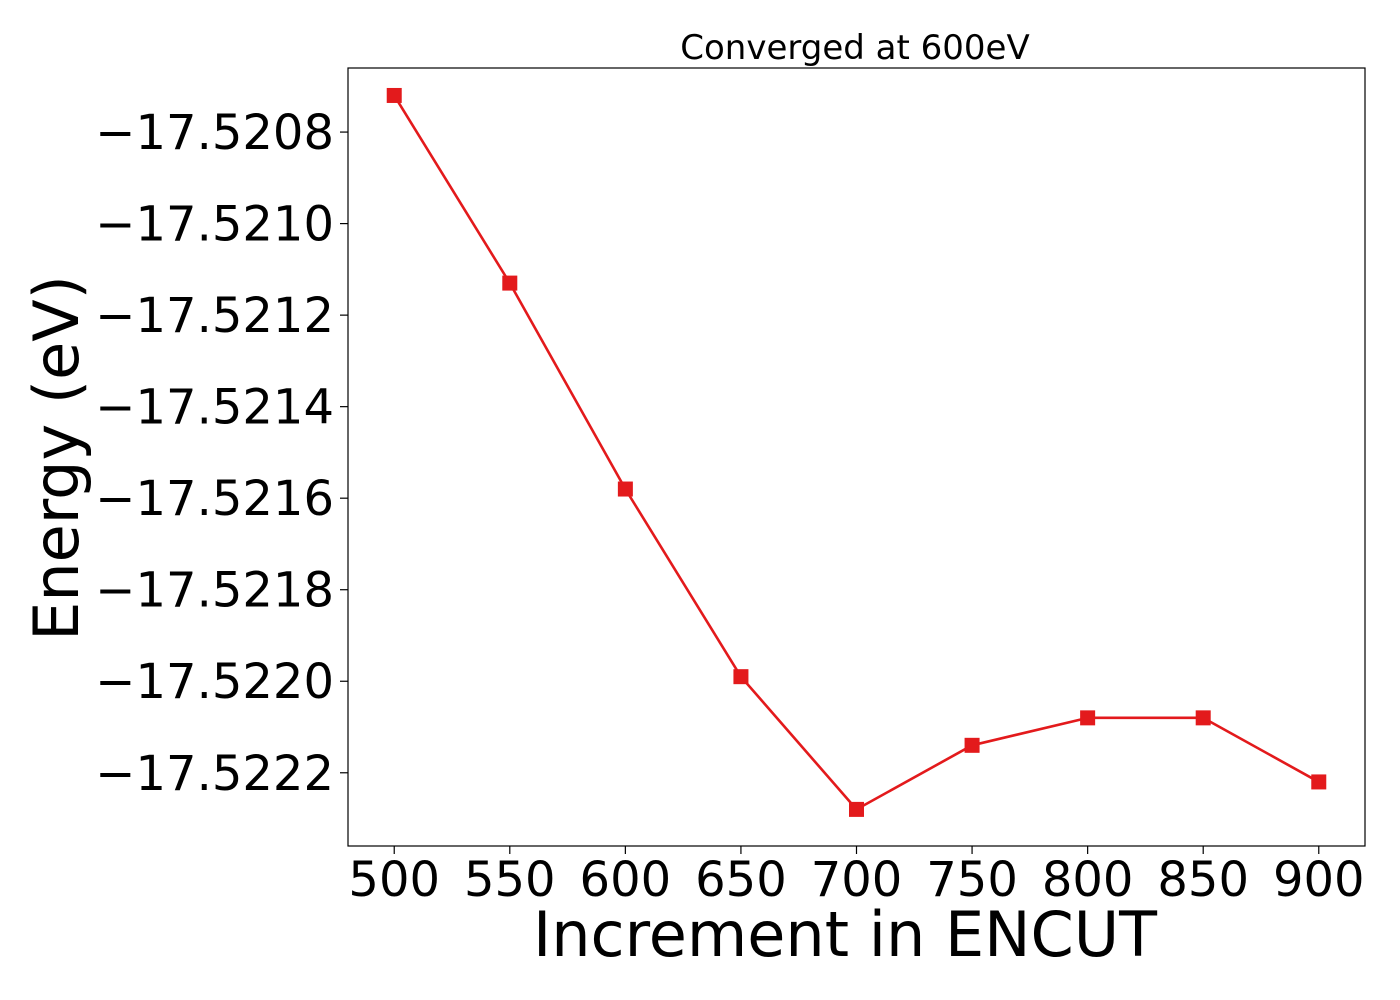 The height and width of the screenshot is (1000, 1400). What do you see at coordinates (854, 48) in the screenshot?
I see `chart-title: Converged at 600eV` at bounding box center [854, 48].